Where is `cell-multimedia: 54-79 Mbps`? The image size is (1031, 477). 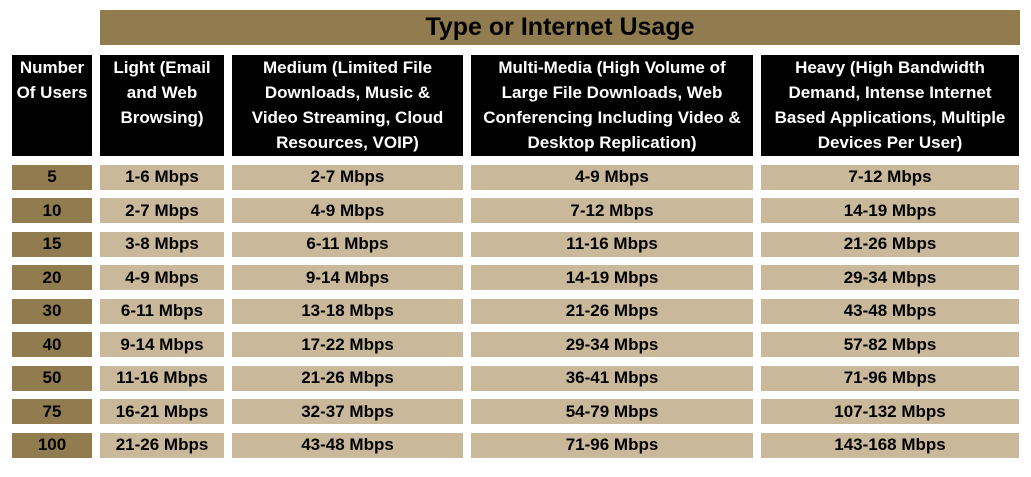
cell-multimedia: 54-79 Mbps is located at coordinates (612, 411).